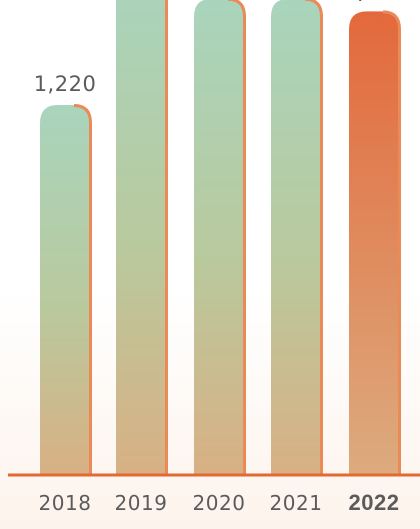 The height and width of the screenshot is (529, 420). Describe the element at coordinates (236, 237) in the screenshot. I see `bar-edge-2020` at that location.